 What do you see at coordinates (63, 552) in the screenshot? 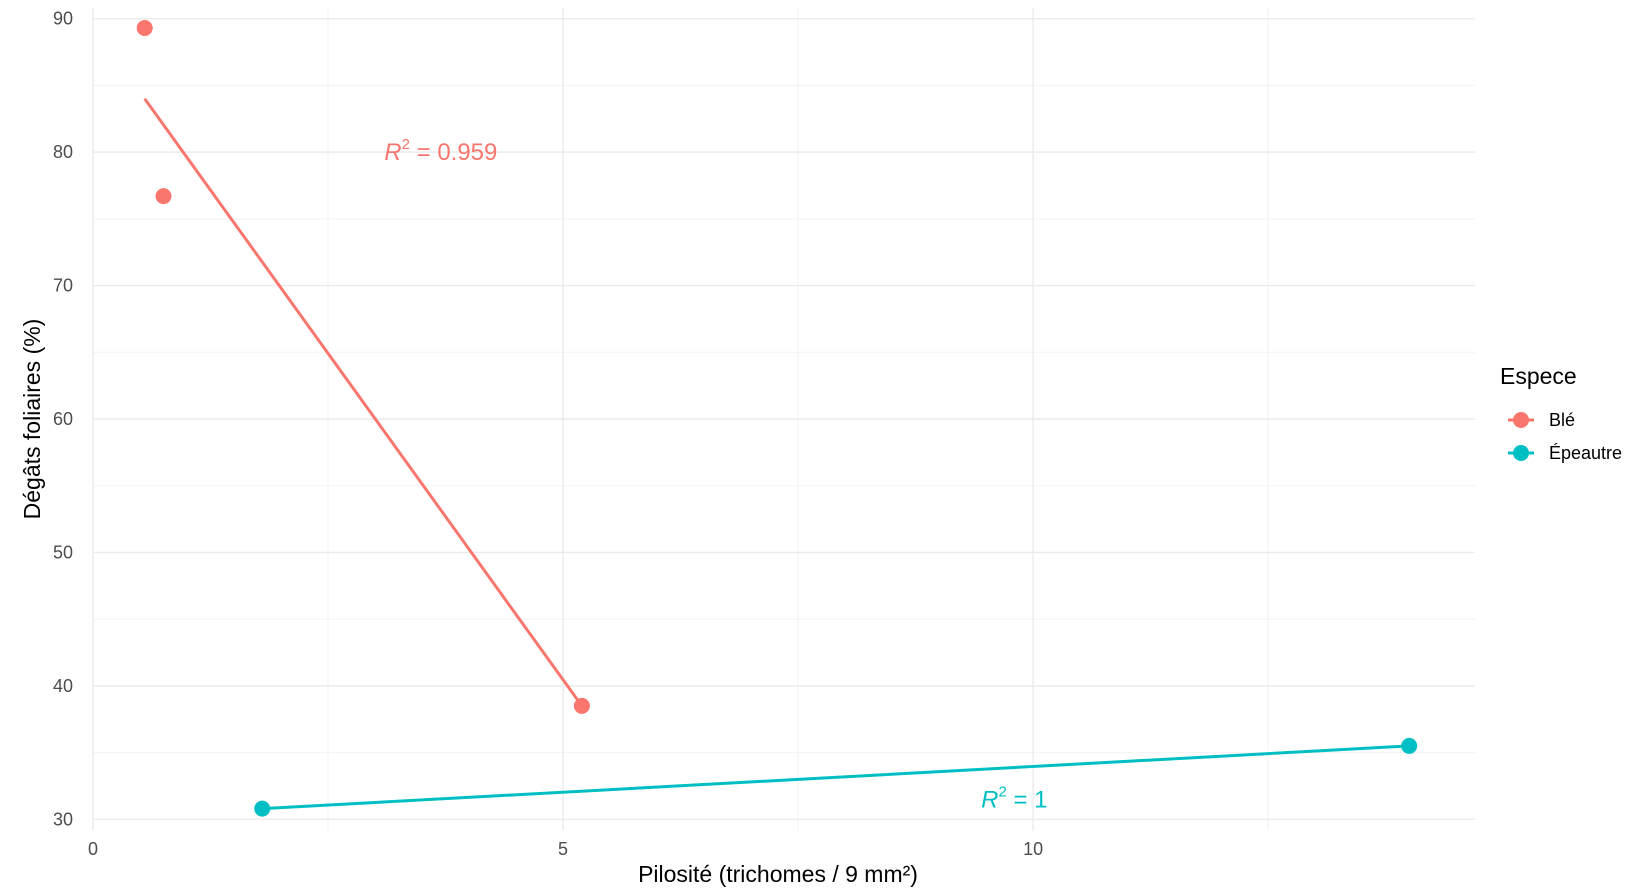
I see `y-tick-label: 50` at bounding box center [63, 552].